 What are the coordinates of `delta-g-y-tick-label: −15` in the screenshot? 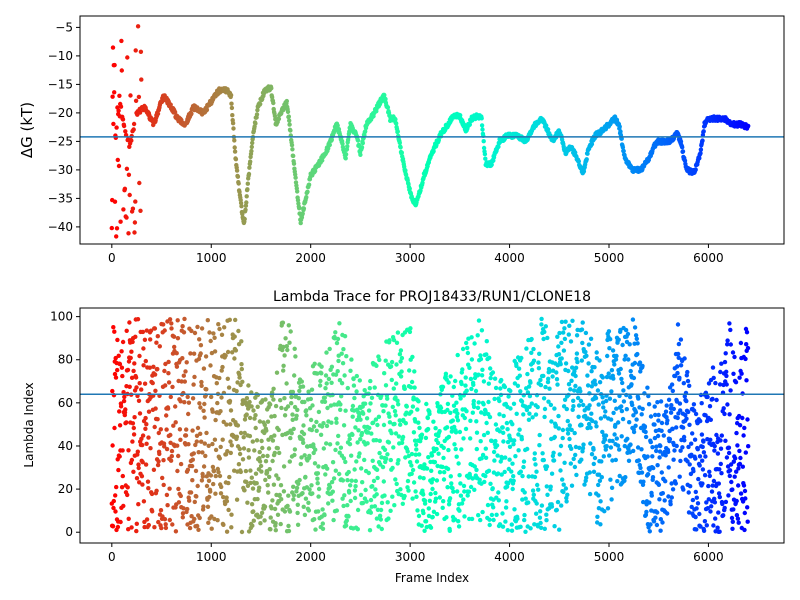 It's located at (60, 84).